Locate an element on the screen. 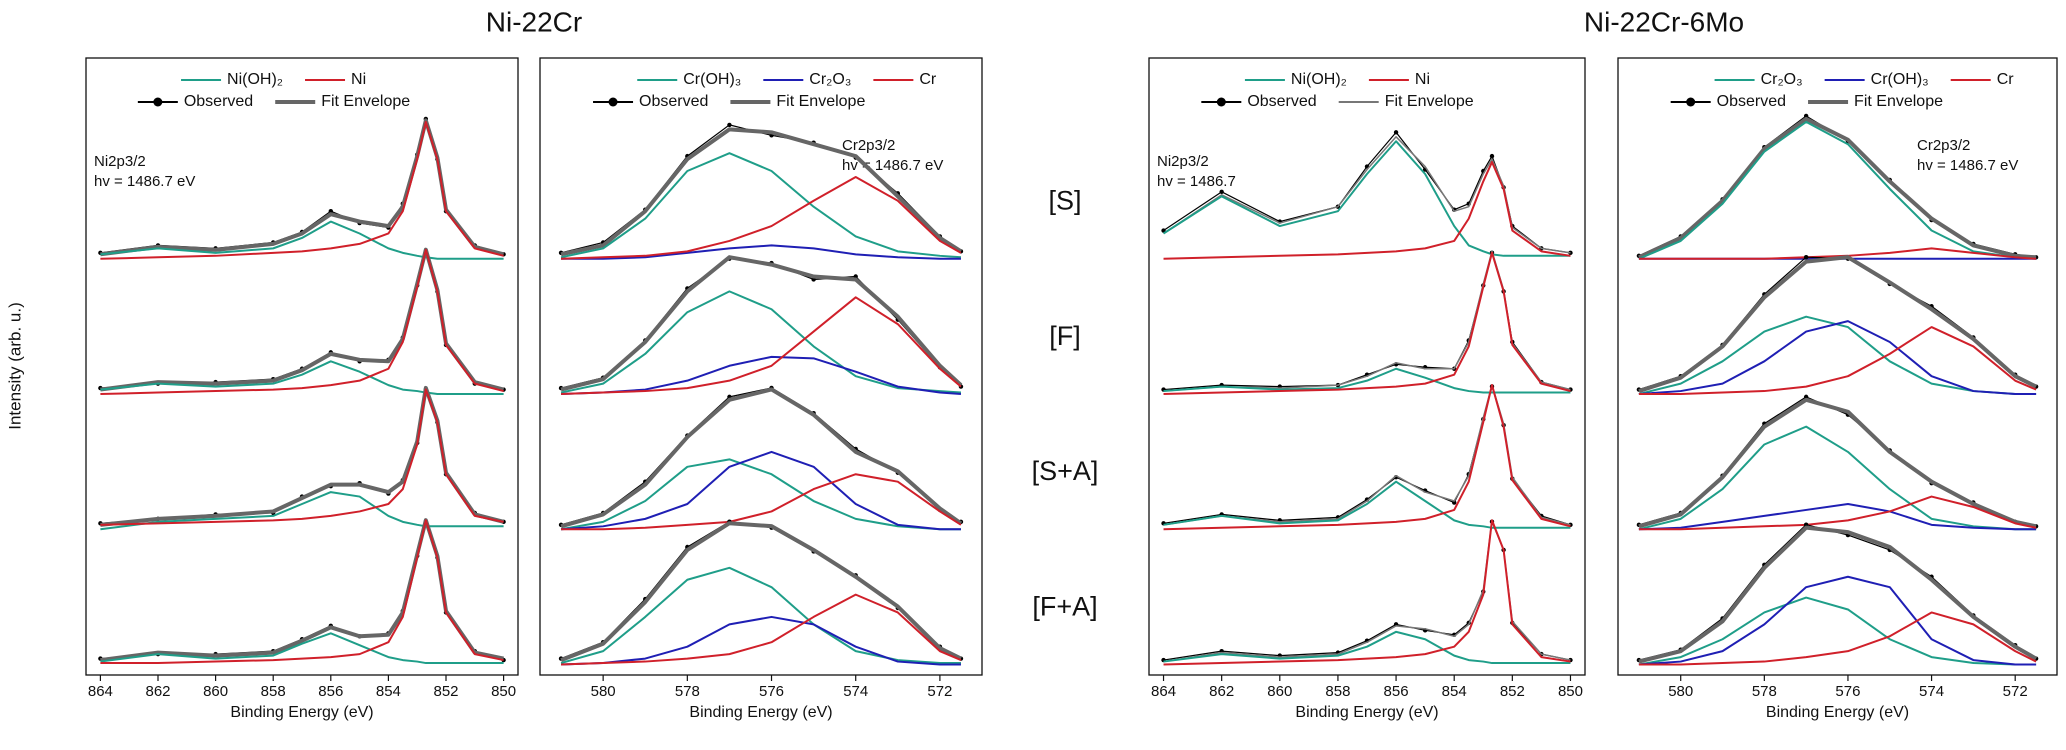 This screenshot has width=2066, height=750. legend-label: Ni(OH)₂ is located at coordinates (255, 79).